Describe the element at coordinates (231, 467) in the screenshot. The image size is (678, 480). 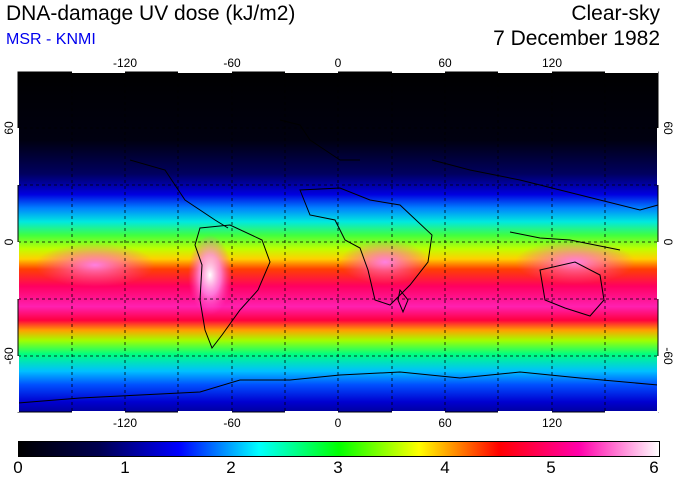
I see `color-scale-label: 2` at that location.